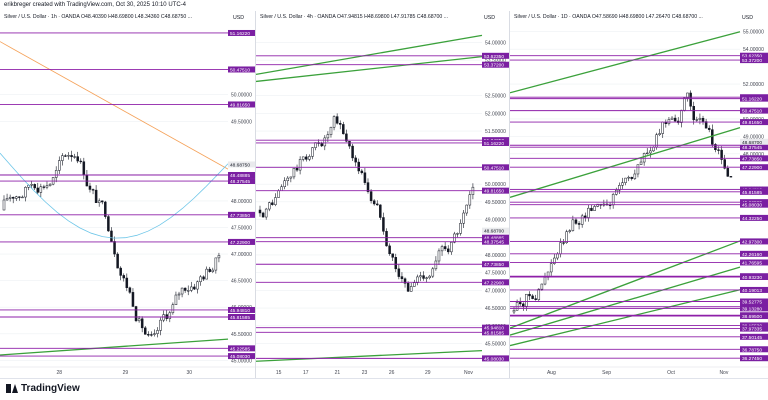  Describe the element at coordinates (494, 57) in the screenshot. I see `level-label: 53.62350` at that location.